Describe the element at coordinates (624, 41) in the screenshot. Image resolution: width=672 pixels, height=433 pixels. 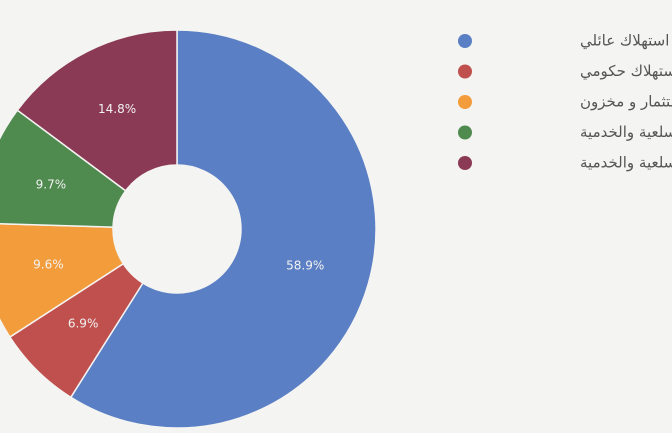
I see `legend-label: استهلاك عائلي` at that location.